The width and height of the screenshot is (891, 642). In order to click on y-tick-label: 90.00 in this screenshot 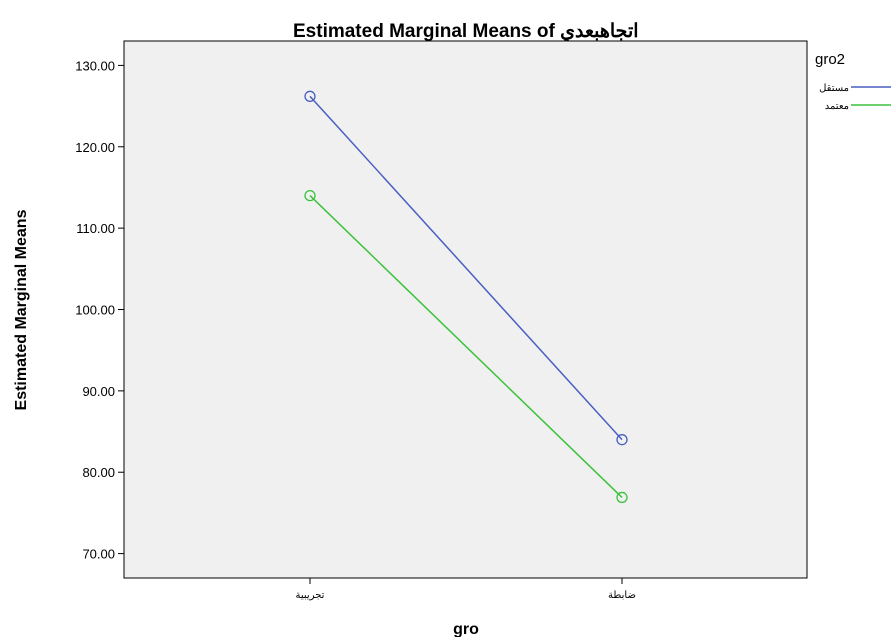, I will do `click(98, 391)`.